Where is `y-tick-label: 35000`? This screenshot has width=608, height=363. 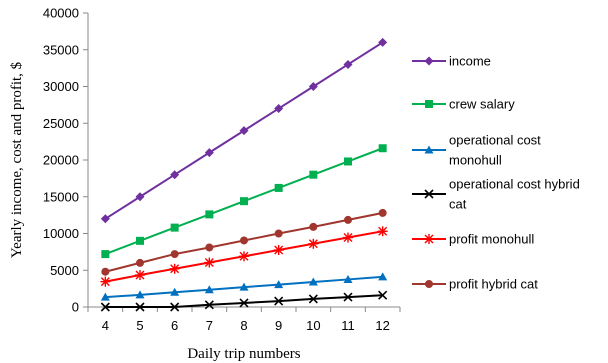 y-tick-label: 35000 is located at coordinates (61, 49).